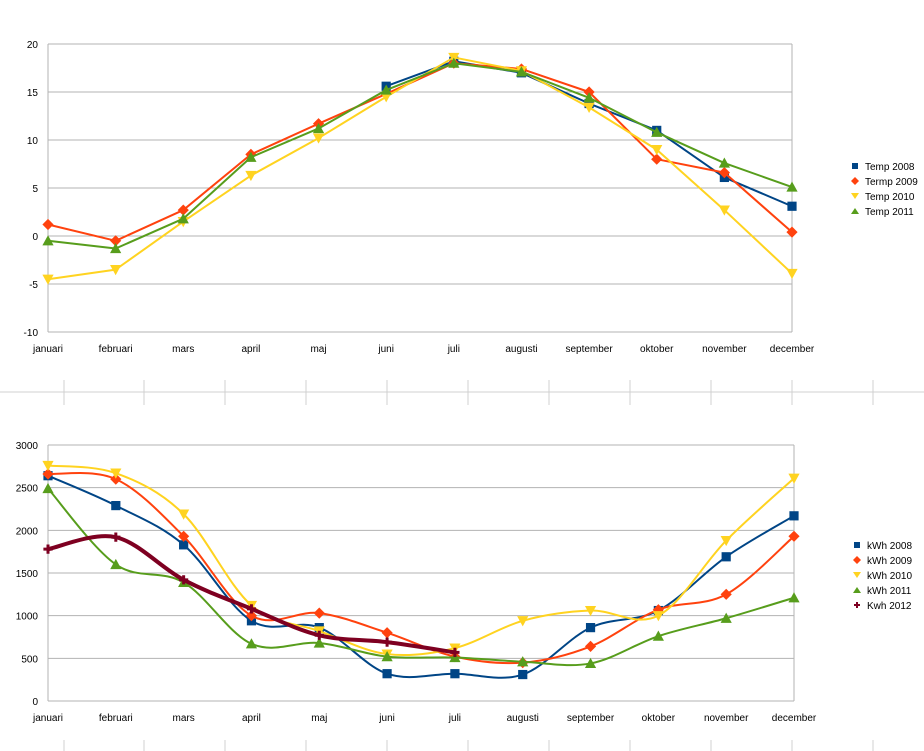 This screenshot has height=751, width=924. Describe the element at coordinates (27, 574) in the screenshot. I see `y-tick-label: 1500` at that location.